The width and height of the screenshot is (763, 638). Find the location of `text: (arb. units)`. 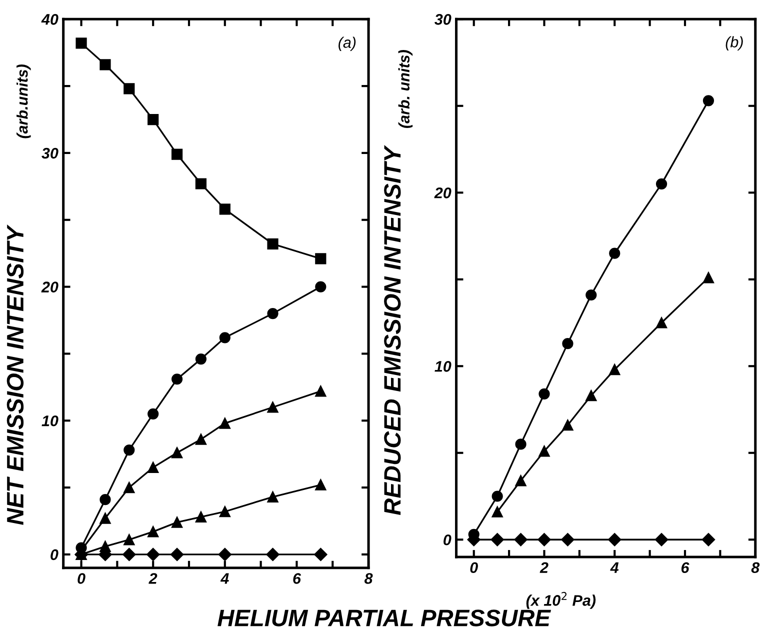

text: (arb. units) is located at coordinates (405, 89).